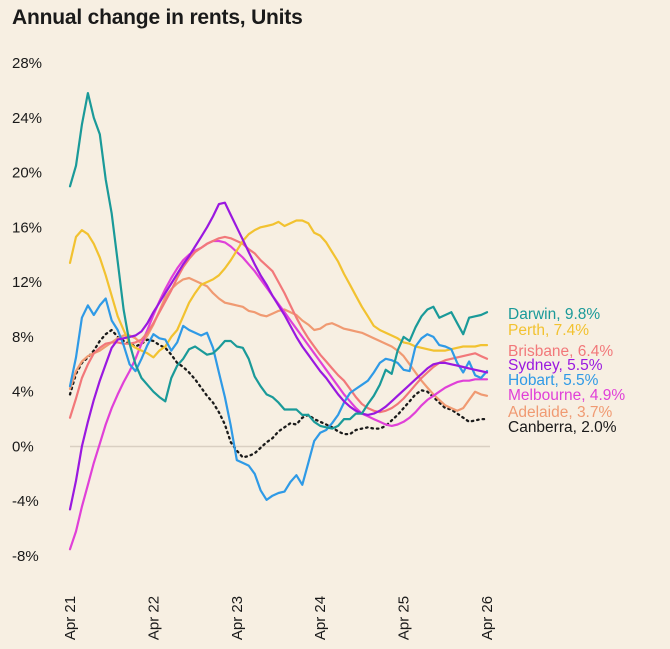 This screenshot has height=649, width=670. What do you see at coordinates (27, 282) in the screenshot?
I see `y-tick-label: 12%` at bounding box center [27, 282].